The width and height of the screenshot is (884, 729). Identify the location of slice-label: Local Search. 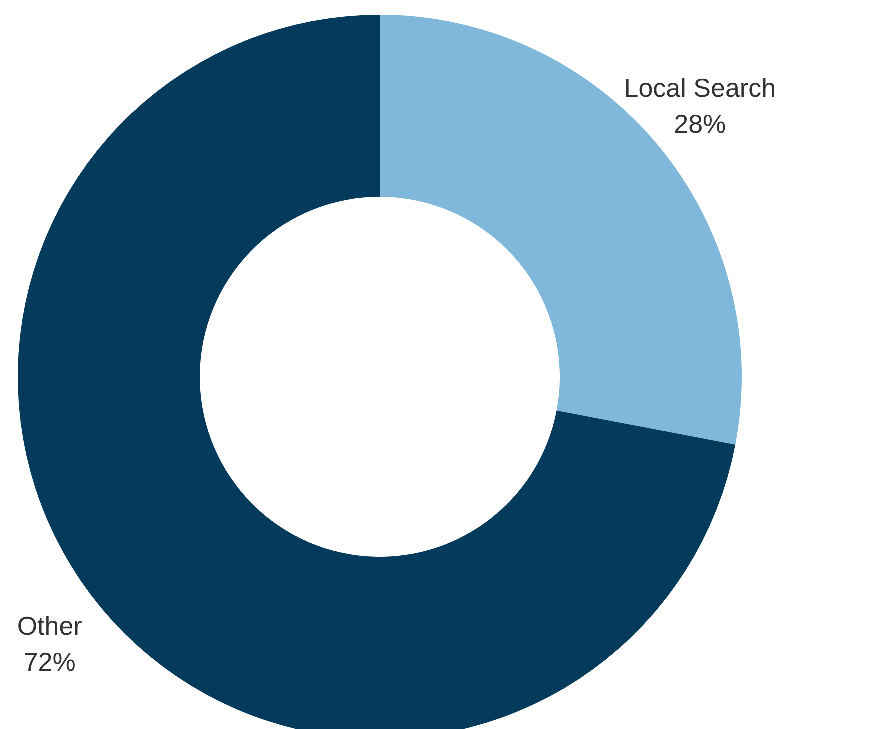
(700, 88).